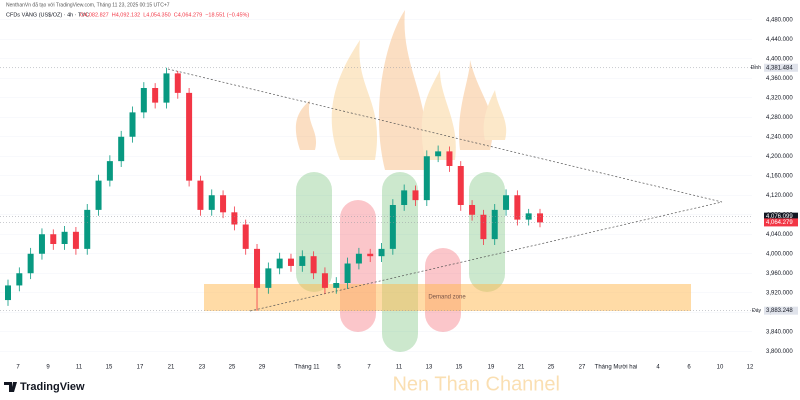 Image resolution: width=800 pixels, height=400 pixels. Describe the element at coordinates (689, 368) in the screenshot. I see `x-tick-label: 6` at that location.